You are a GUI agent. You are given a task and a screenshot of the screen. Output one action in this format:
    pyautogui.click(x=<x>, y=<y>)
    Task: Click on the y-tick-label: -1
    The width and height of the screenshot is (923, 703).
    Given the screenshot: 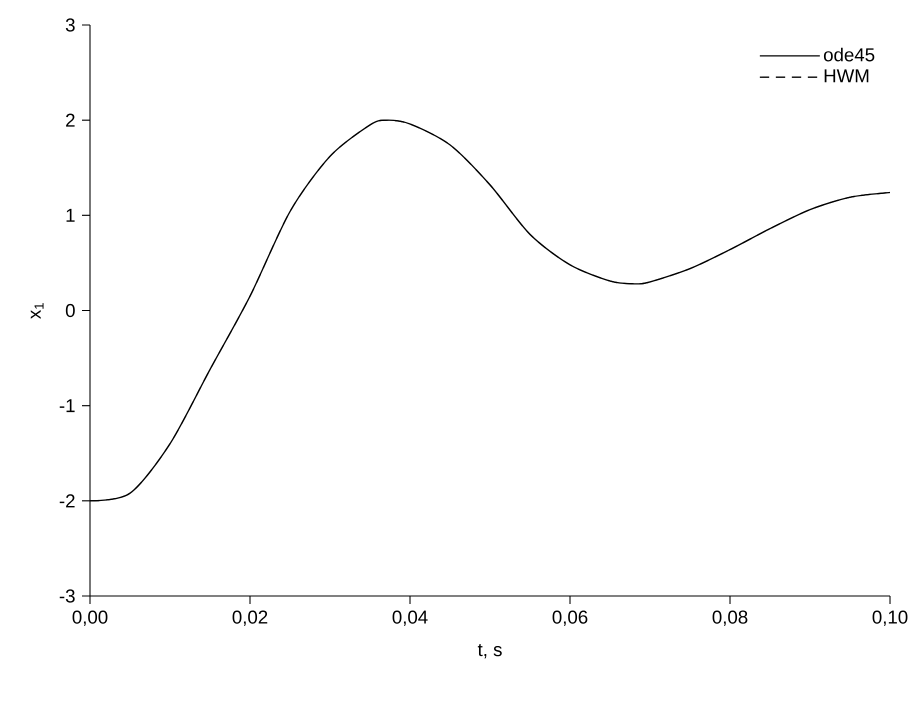 What is the action you would take?
    pyautogui.click(x=67, y=405)
    